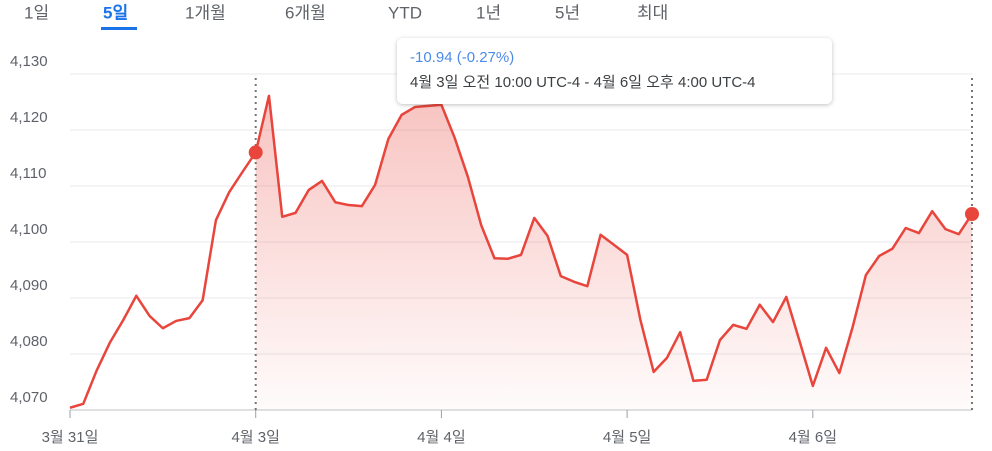 This screenshot has width=992, height=451. I want to click on tooltip-box, so click(614, 71).